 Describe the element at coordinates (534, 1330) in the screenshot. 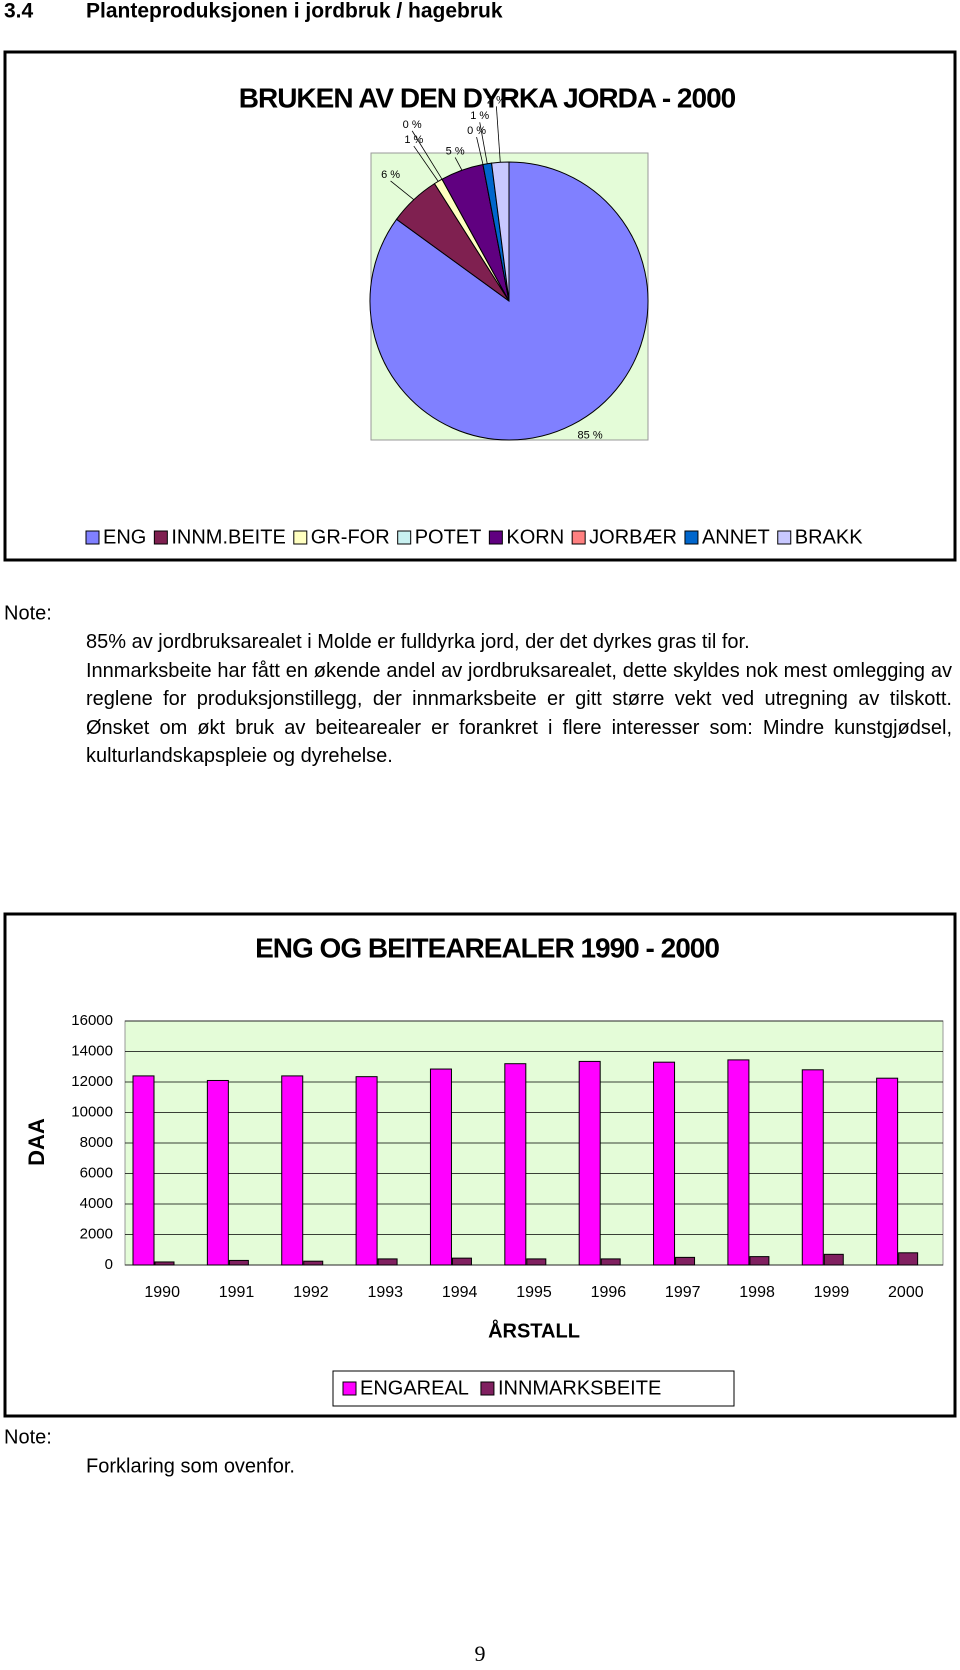

I see `x-axis-label: ÅRSTALL` at that location.